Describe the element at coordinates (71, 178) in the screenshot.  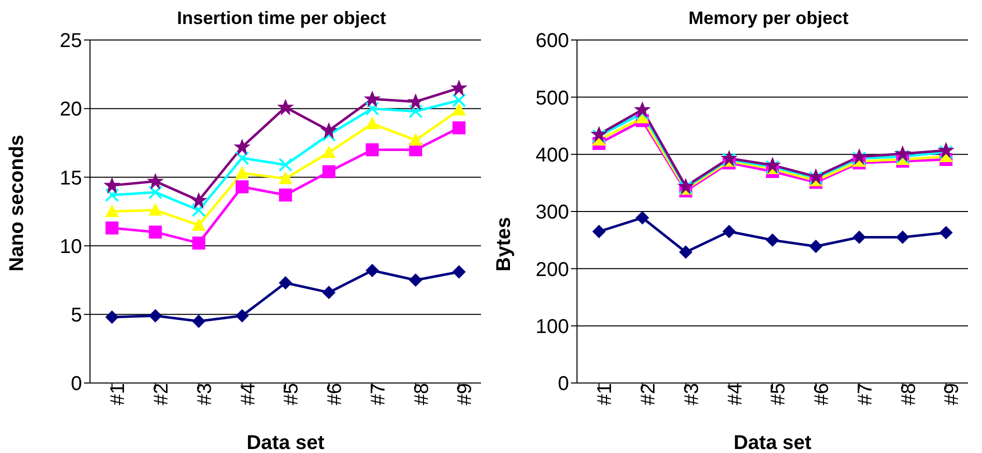
I see `y-tick-label: 15` at that location.